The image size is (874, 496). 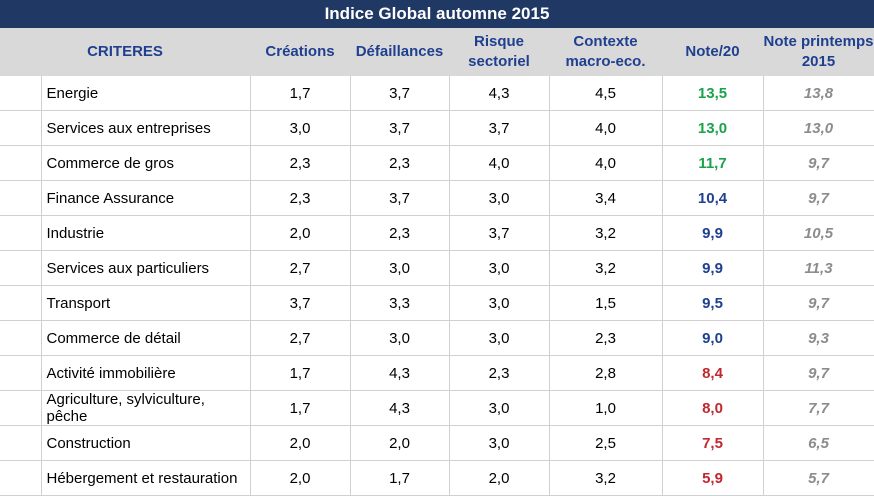 What do you see at coordinates (713, 198) in the screenshot?
I see `cell-note: 10,4` at bounding box center [713, 198].